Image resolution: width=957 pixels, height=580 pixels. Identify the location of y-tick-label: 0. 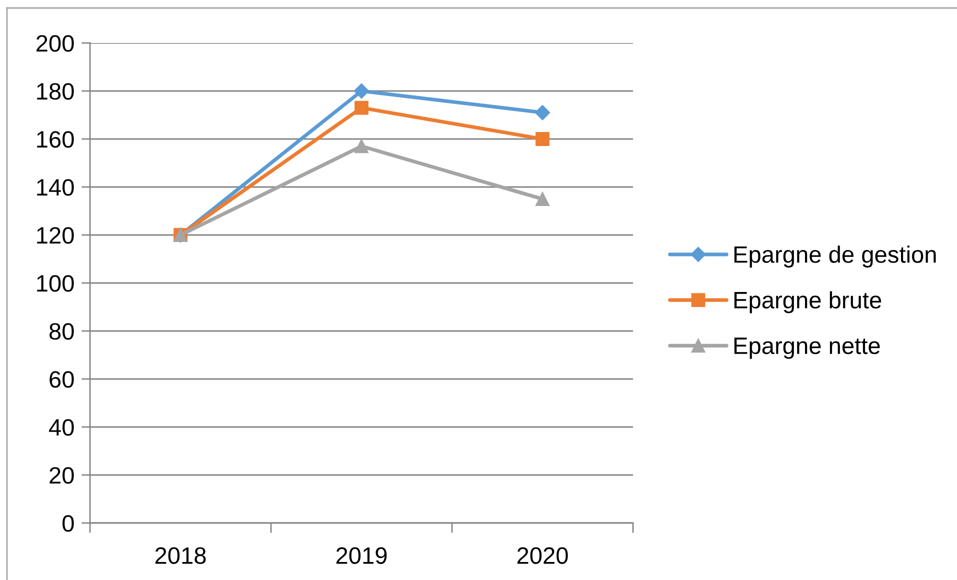
(68, 523).